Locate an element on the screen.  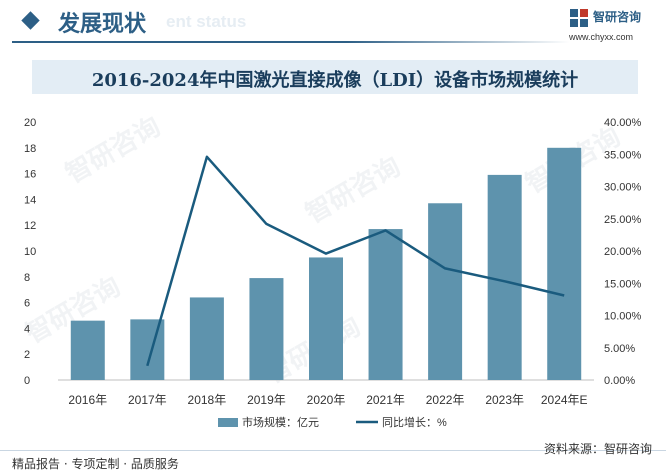
y-left-tick-label: 16 is located at coordinates (30, 175).